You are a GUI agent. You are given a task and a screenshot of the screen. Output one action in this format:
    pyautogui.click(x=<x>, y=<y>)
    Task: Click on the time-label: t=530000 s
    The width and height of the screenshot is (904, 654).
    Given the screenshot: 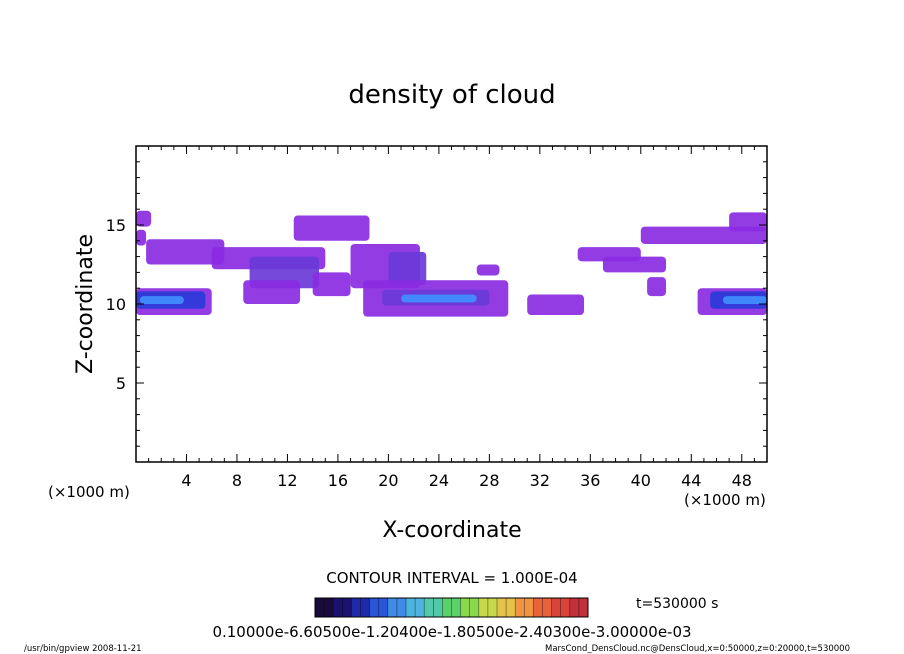 What is the action you would take?
    pyautogui.click(x=677, y=604)
    